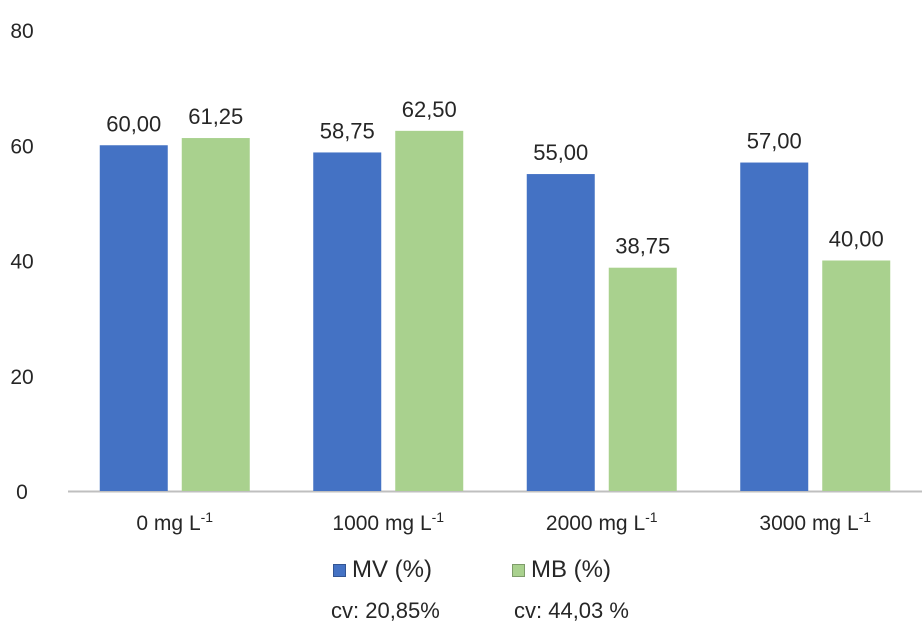  What do you see at coordinates (21, 377) in the screenshot?
I see `y-tick-label: 20` at bounding box center [21, 377].